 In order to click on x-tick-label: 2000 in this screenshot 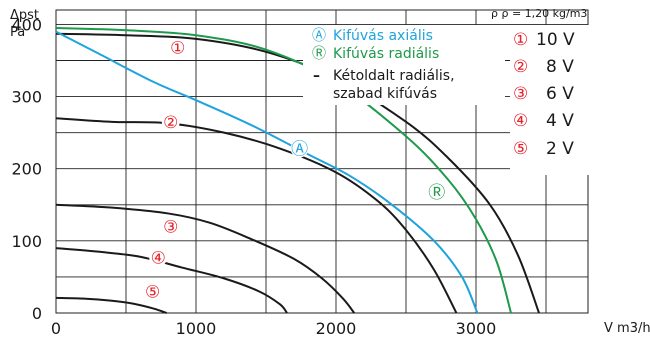, I will do `click(336, 328)`.